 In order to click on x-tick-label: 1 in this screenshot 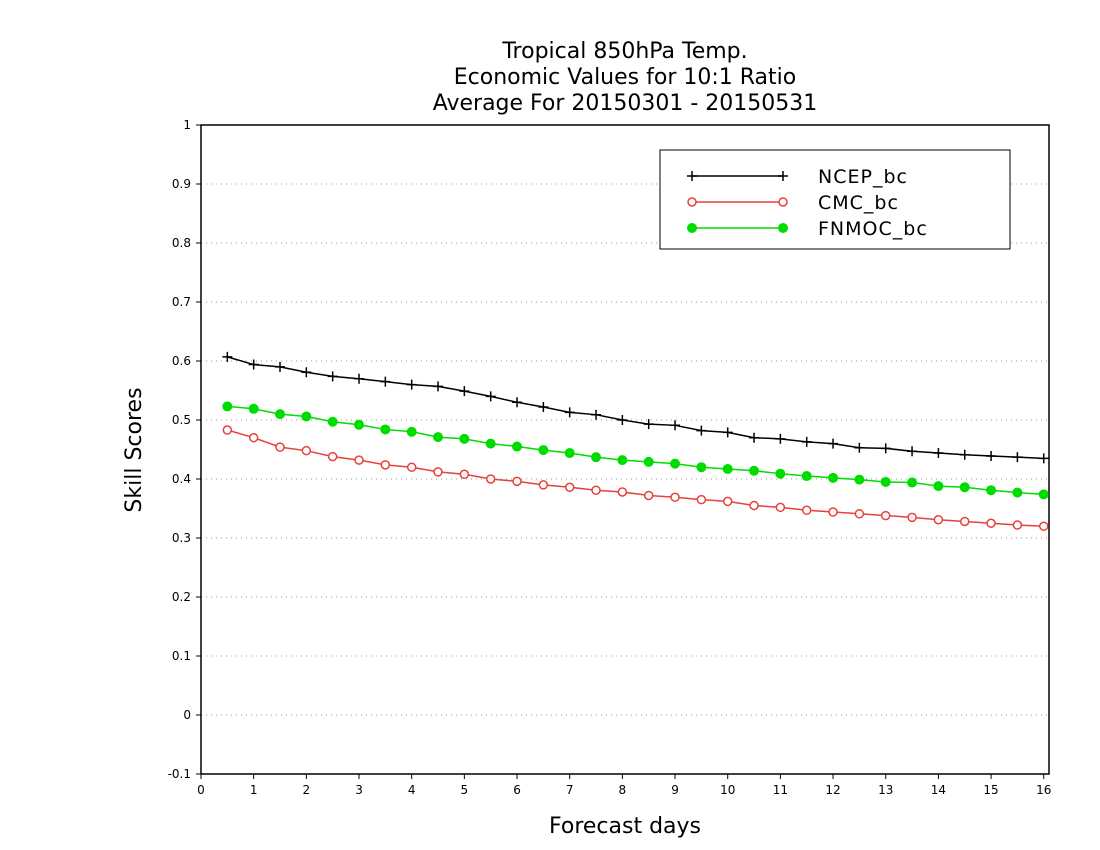, I will do `click(254, 790)`.